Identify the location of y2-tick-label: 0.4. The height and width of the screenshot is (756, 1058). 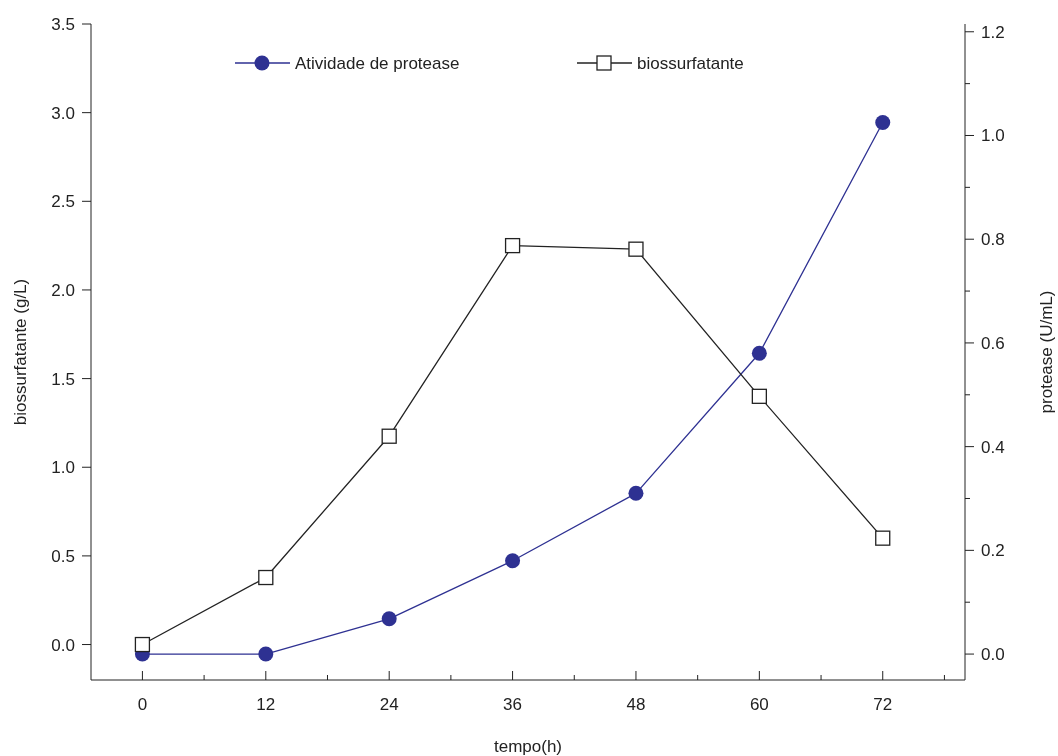
(993, 447).